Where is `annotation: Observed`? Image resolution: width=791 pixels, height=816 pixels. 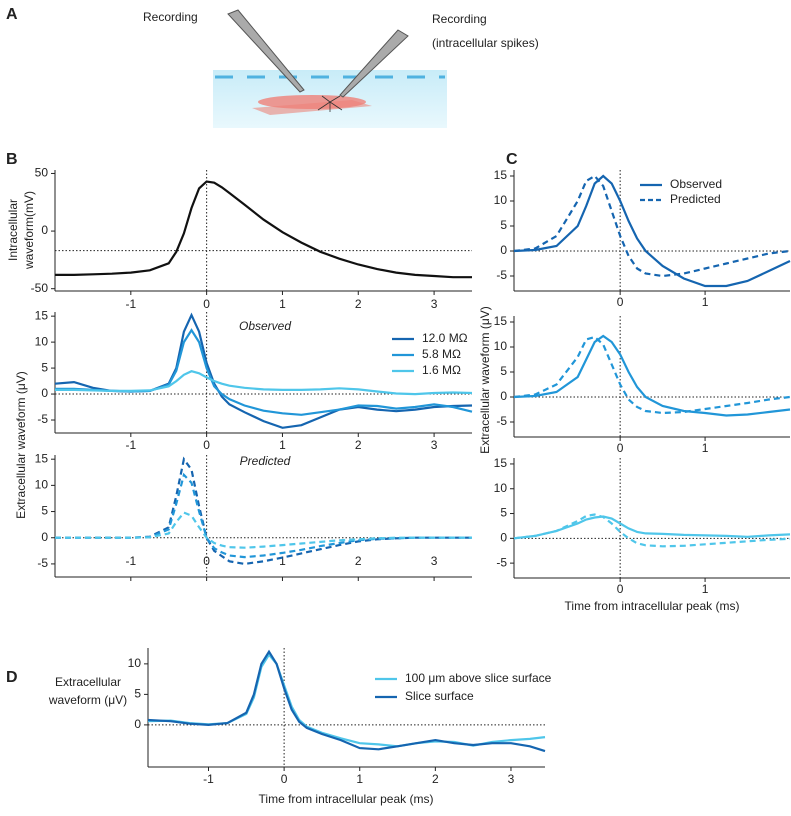 annotation: Observed is located at coordinates (265, 326).